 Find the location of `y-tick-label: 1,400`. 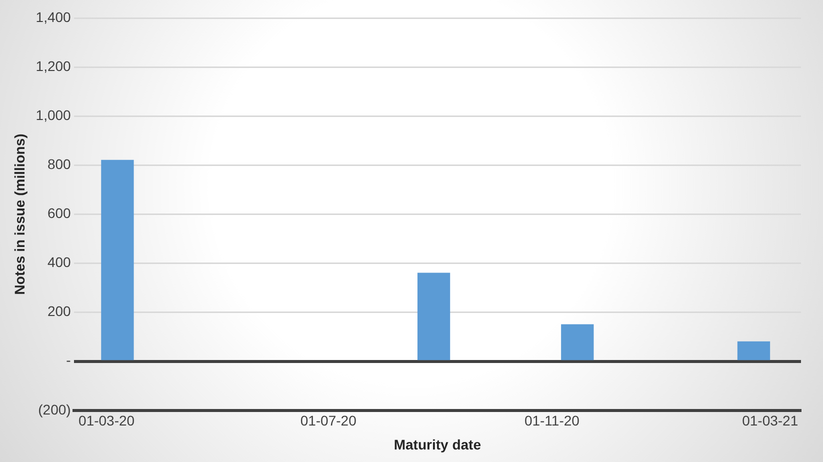

y-tick-label: 1,400 is located at coordinates (54, 16).